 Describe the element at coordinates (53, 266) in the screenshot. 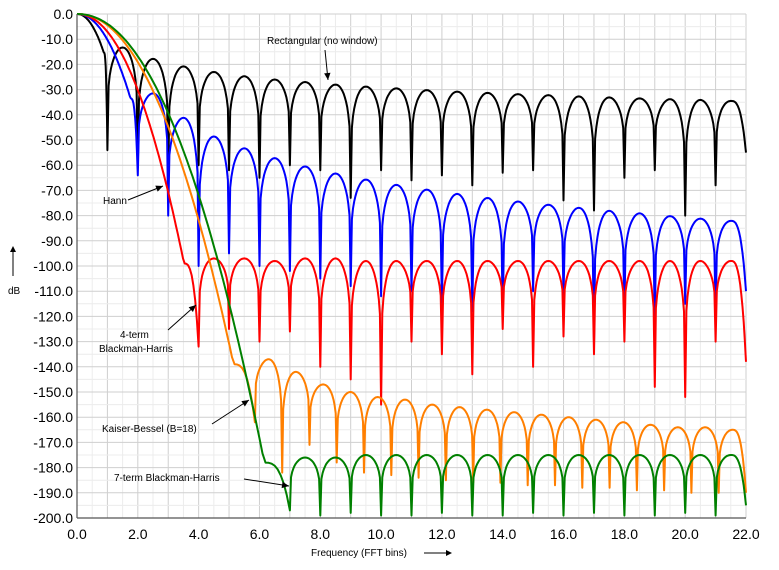

I see `y-tick-label: -100.0` at that location.